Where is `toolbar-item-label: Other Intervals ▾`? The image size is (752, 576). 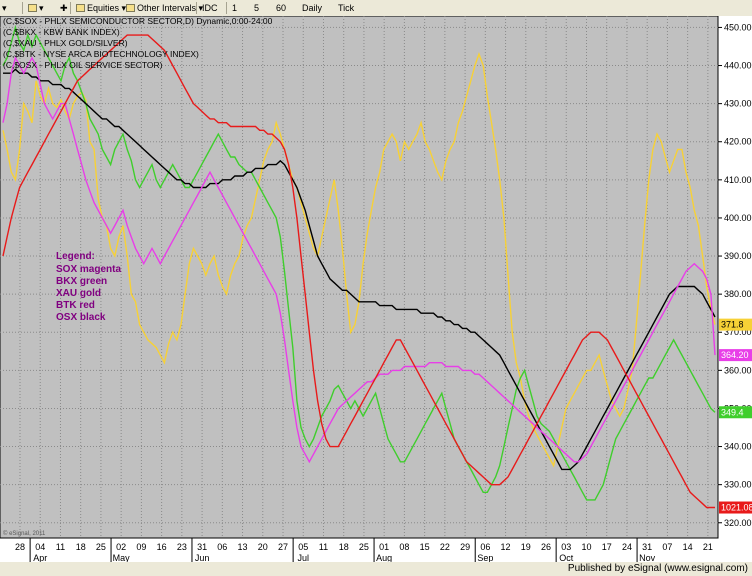
toolbar-item-label: Other Intervals ▾ is located at coordinates (170, 8).